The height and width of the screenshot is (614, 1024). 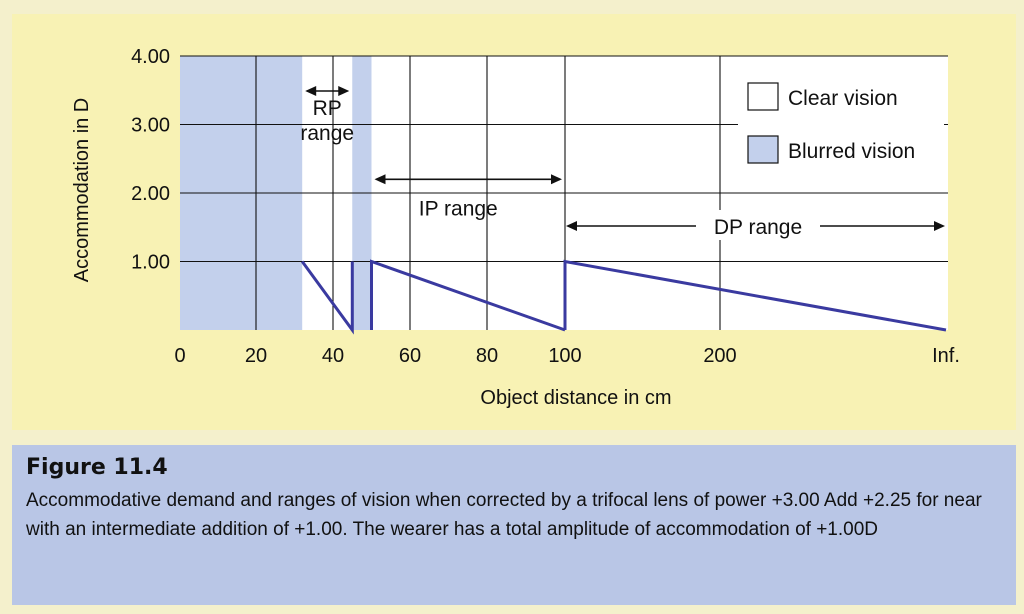 What do you see at coordinates (256, 356) in the screenshot?
I see `x-tick-label: 20` at bounding box center [256, 356].